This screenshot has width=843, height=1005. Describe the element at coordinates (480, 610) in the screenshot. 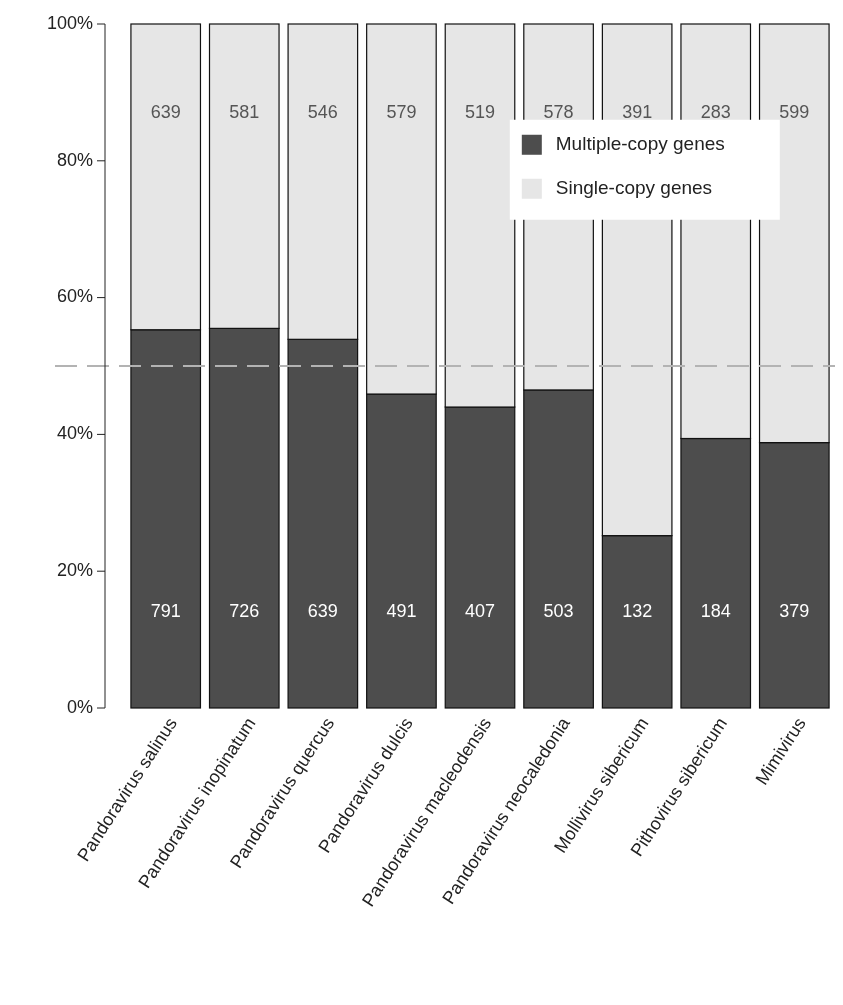

I see `annotation: 407` at that location.